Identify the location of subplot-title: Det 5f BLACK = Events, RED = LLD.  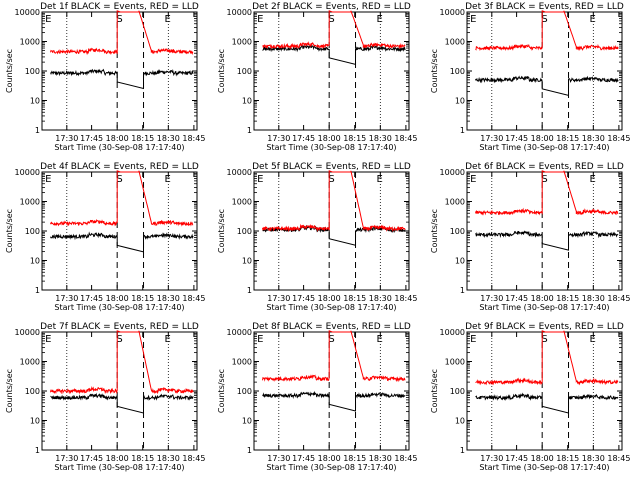
(331, 167).